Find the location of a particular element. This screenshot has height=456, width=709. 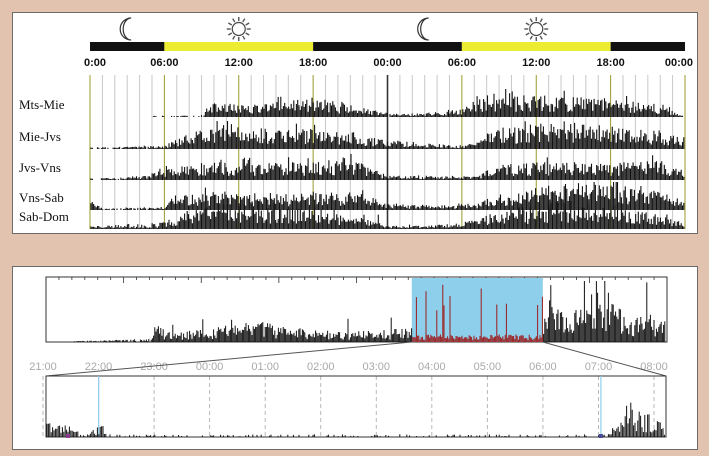

row-label: Sab-Dom is located at coordinates (44, 216).